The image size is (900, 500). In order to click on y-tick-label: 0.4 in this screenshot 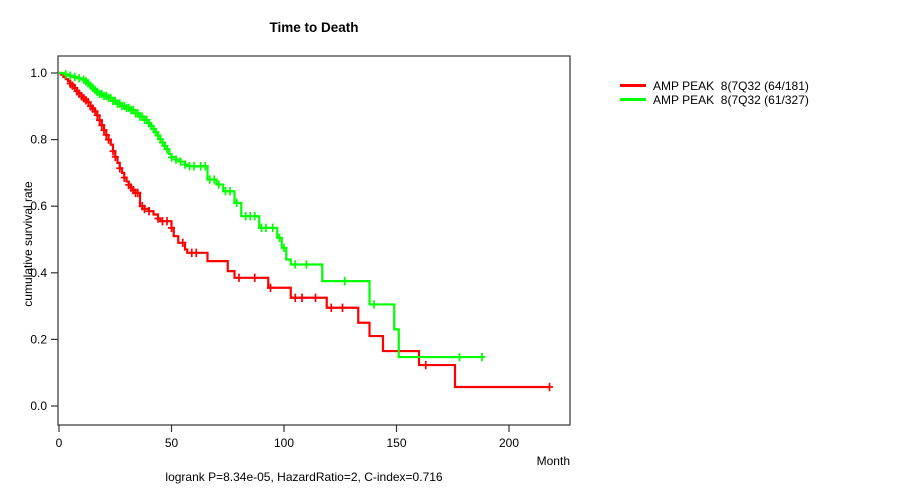, I will do `click(38, 273)`.